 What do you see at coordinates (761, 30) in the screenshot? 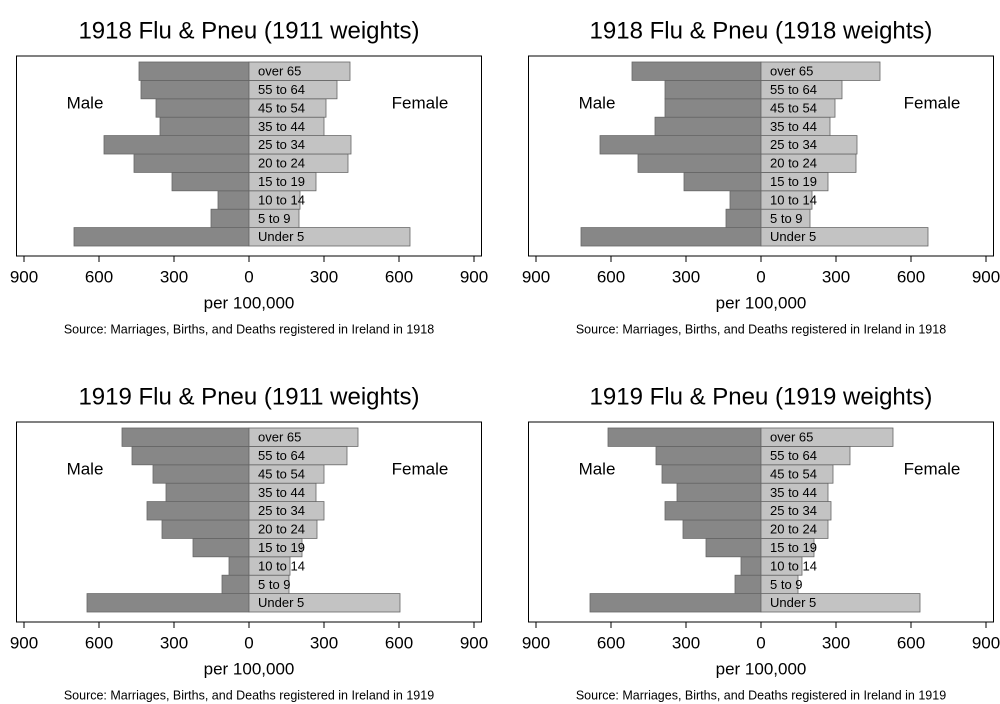
I see `chart-title: 1918 Flu & Pneu (1918 weights)` at bounding box center [761, 30].